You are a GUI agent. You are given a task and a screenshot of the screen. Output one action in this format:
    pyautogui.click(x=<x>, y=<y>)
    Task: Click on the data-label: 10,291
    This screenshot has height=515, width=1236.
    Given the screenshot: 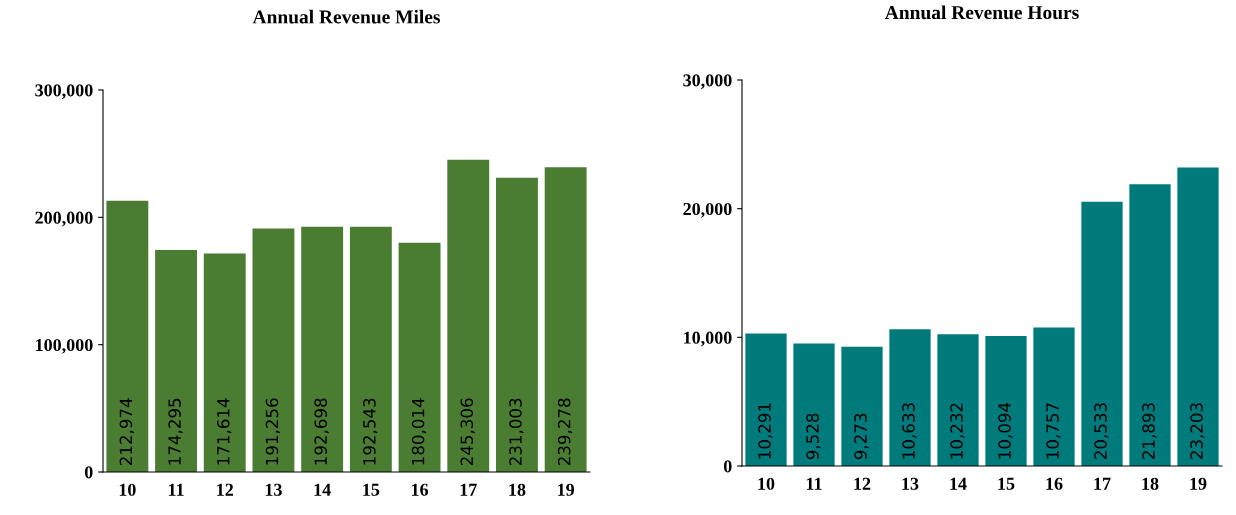 What is the action you would take?
    pyautogui.click(x=765, y=431)
    